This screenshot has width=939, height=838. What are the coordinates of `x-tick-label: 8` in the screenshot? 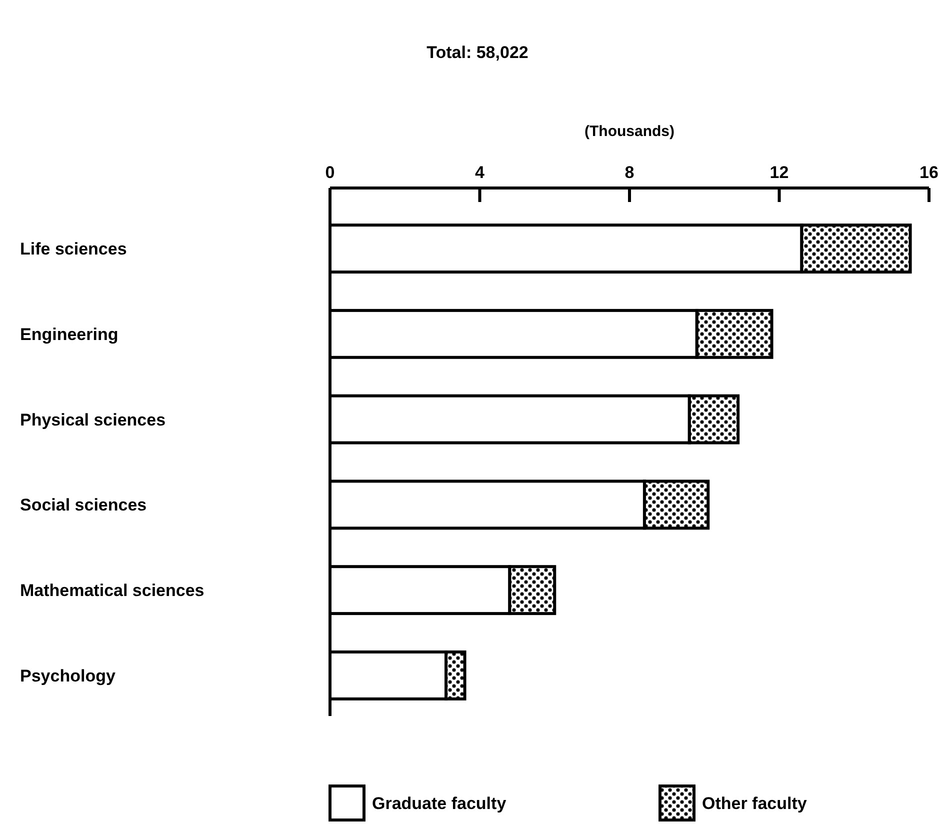 It's located at (629, 172).